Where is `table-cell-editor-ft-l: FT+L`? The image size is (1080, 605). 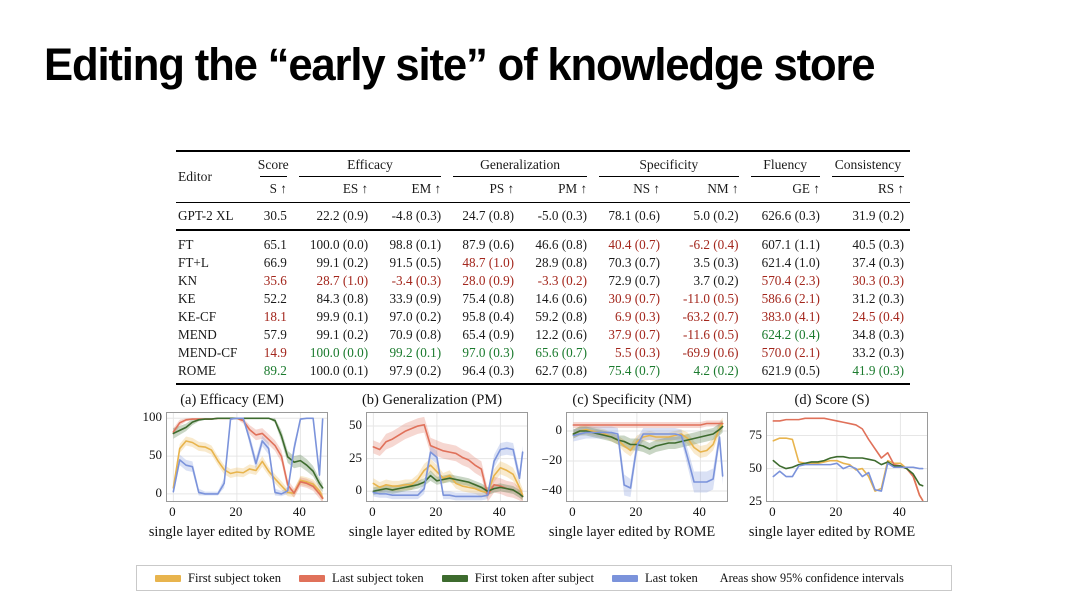
table-cell-editor-ft-l: FT+L is located at coordinates (193, 262).